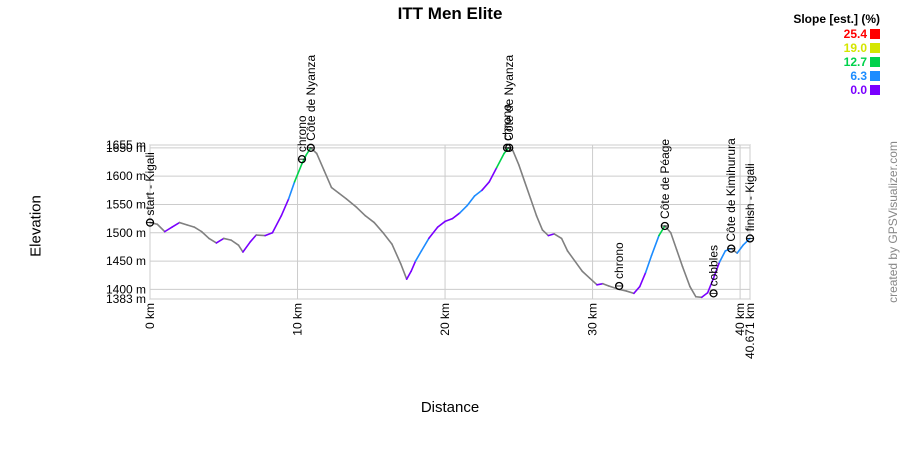  Describe the element at coordinates (810, 34) in the screenshot. I see `legend-entry: 25.4` at that location.